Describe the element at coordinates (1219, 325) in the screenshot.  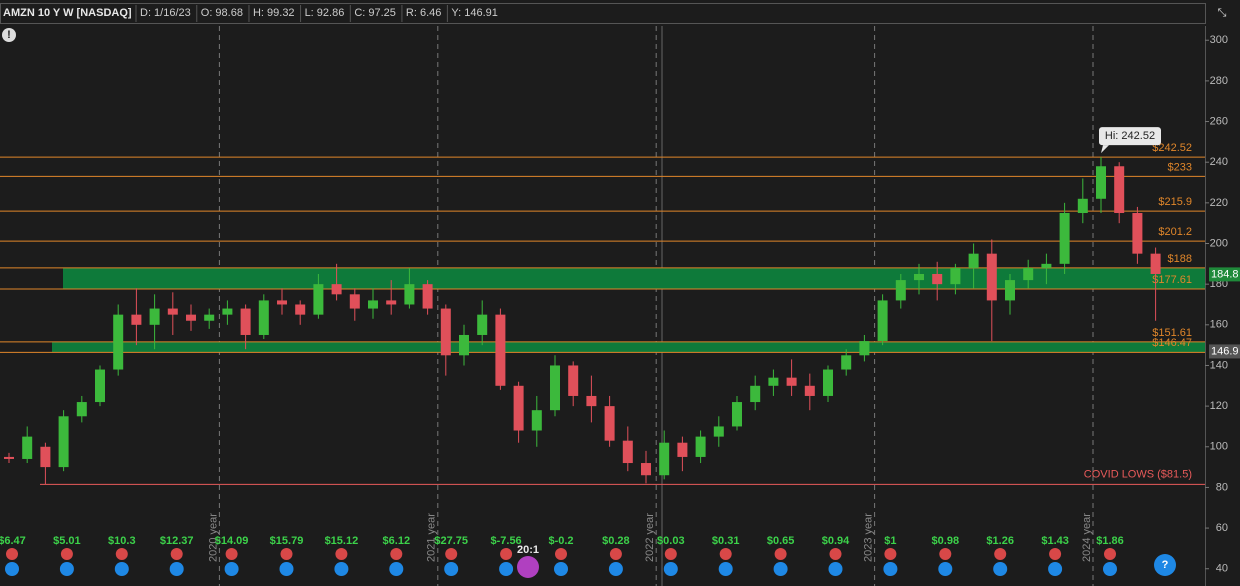
I see `y-tick-label: 160` at that location.